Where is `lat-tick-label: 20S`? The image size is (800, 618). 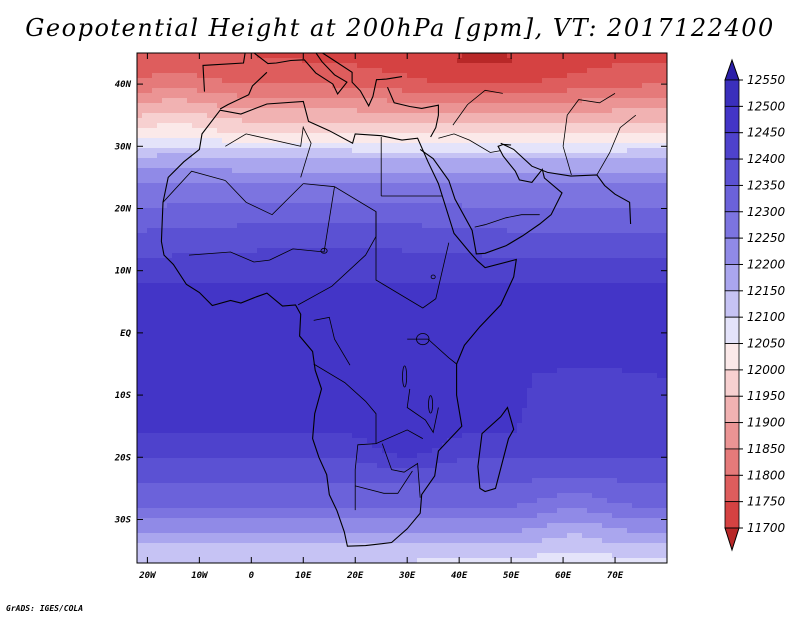
lat-tick-label: 20S is located at coordinates (123, 458).